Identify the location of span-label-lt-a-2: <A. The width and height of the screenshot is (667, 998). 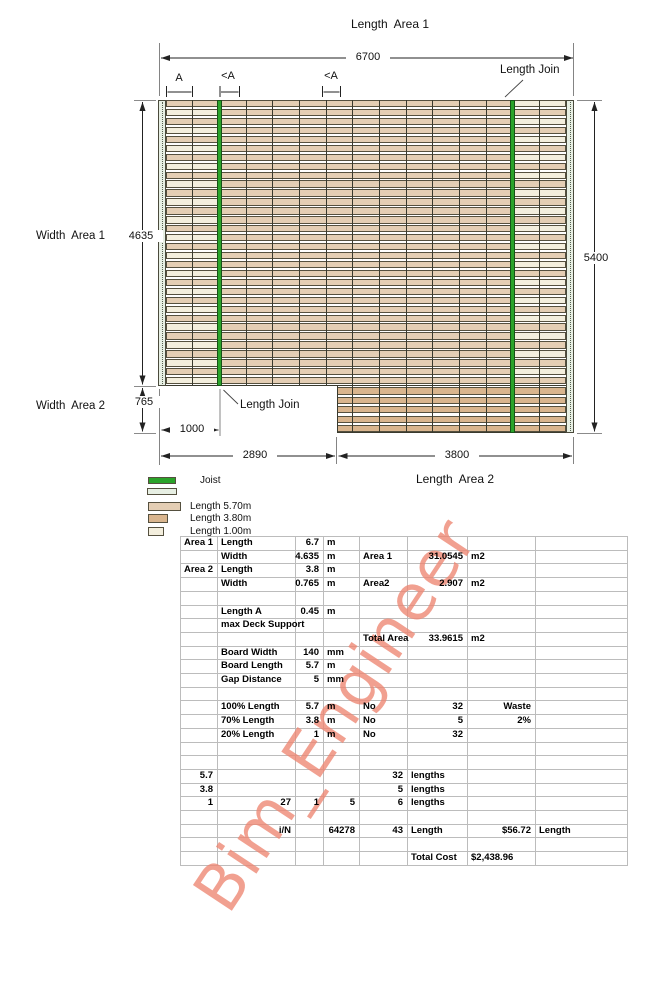
(331, 76).